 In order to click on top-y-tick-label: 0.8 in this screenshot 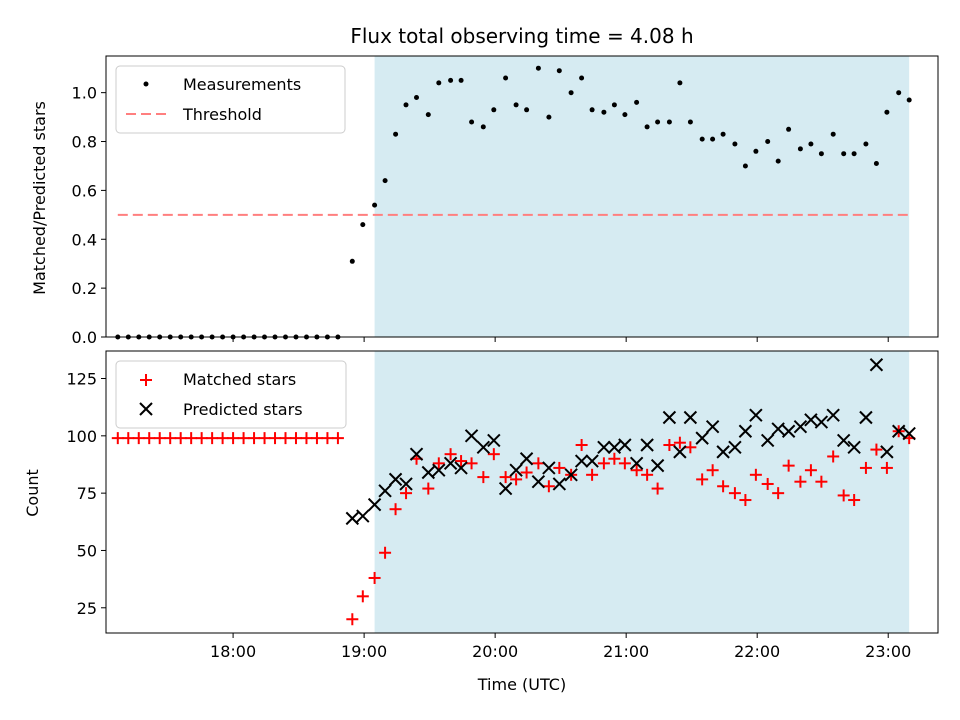, I will do `click(84, 142)`.